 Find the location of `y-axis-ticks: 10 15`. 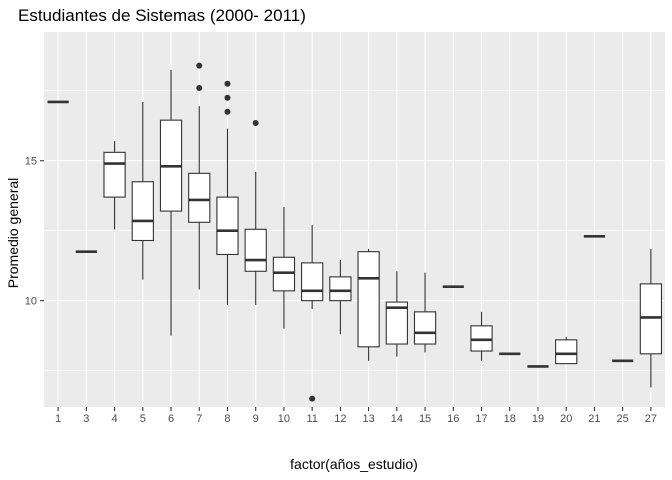

y-axis-ticks: 10 15 is located at coordinates (34, 232).